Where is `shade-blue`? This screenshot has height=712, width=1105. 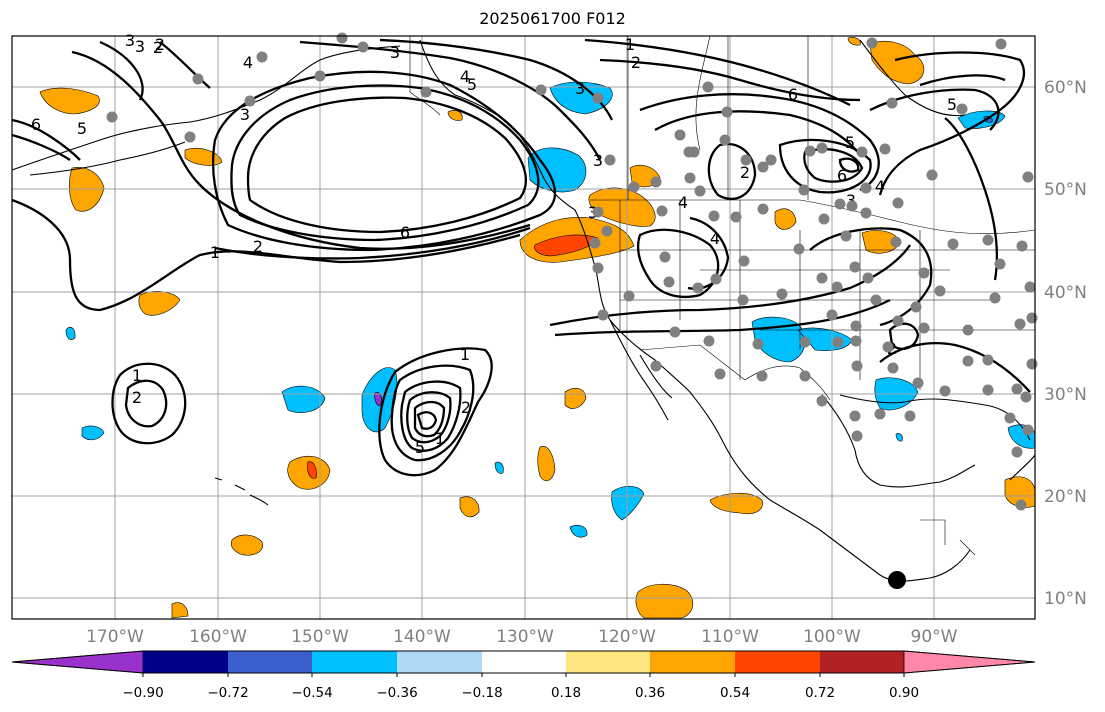 shade-blue is located at coordinates (628, 503).